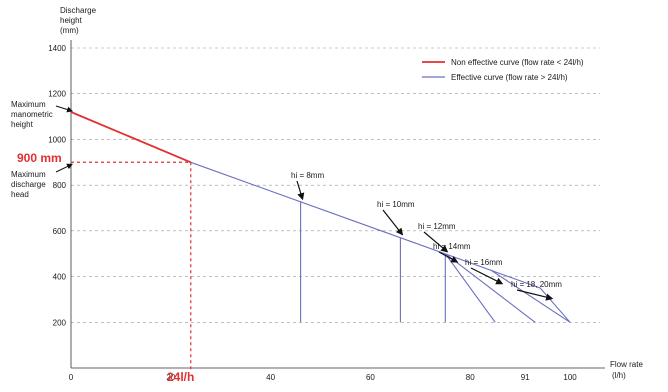 This screenshot has height=392, width=668. I want to click on hi-label: hi = 18, 20mm, so click(536, 284).